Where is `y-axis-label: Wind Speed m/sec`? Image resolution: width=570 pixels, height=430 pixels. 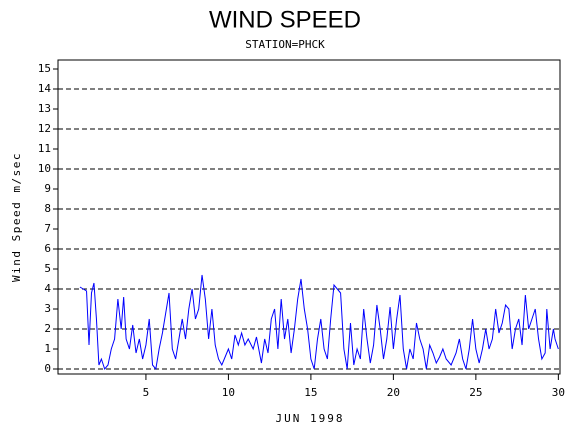
y-axis-label: Wind Speed m/sec is located at coordinates (16, 217).